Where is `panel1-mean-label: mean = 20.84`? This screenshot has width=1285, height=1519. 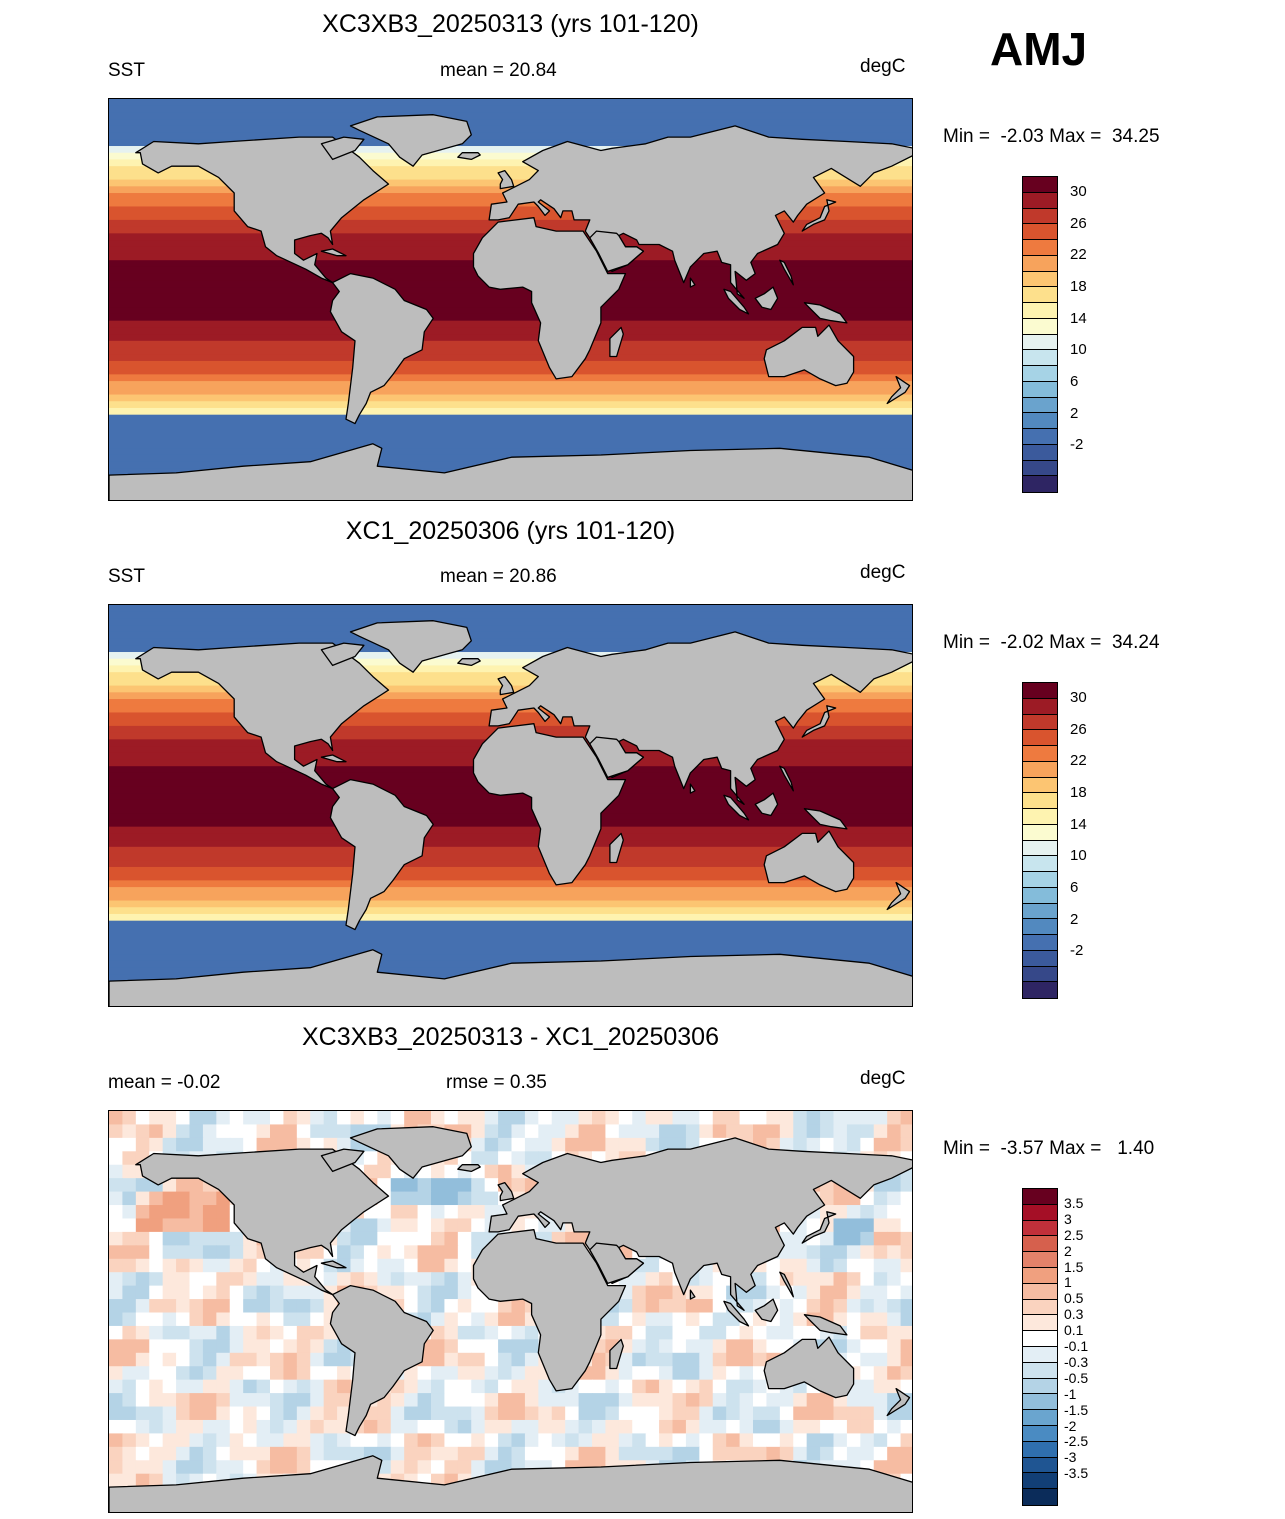
panel1-mean-label: mean = 20.84 is located at coordinates (498, 70).